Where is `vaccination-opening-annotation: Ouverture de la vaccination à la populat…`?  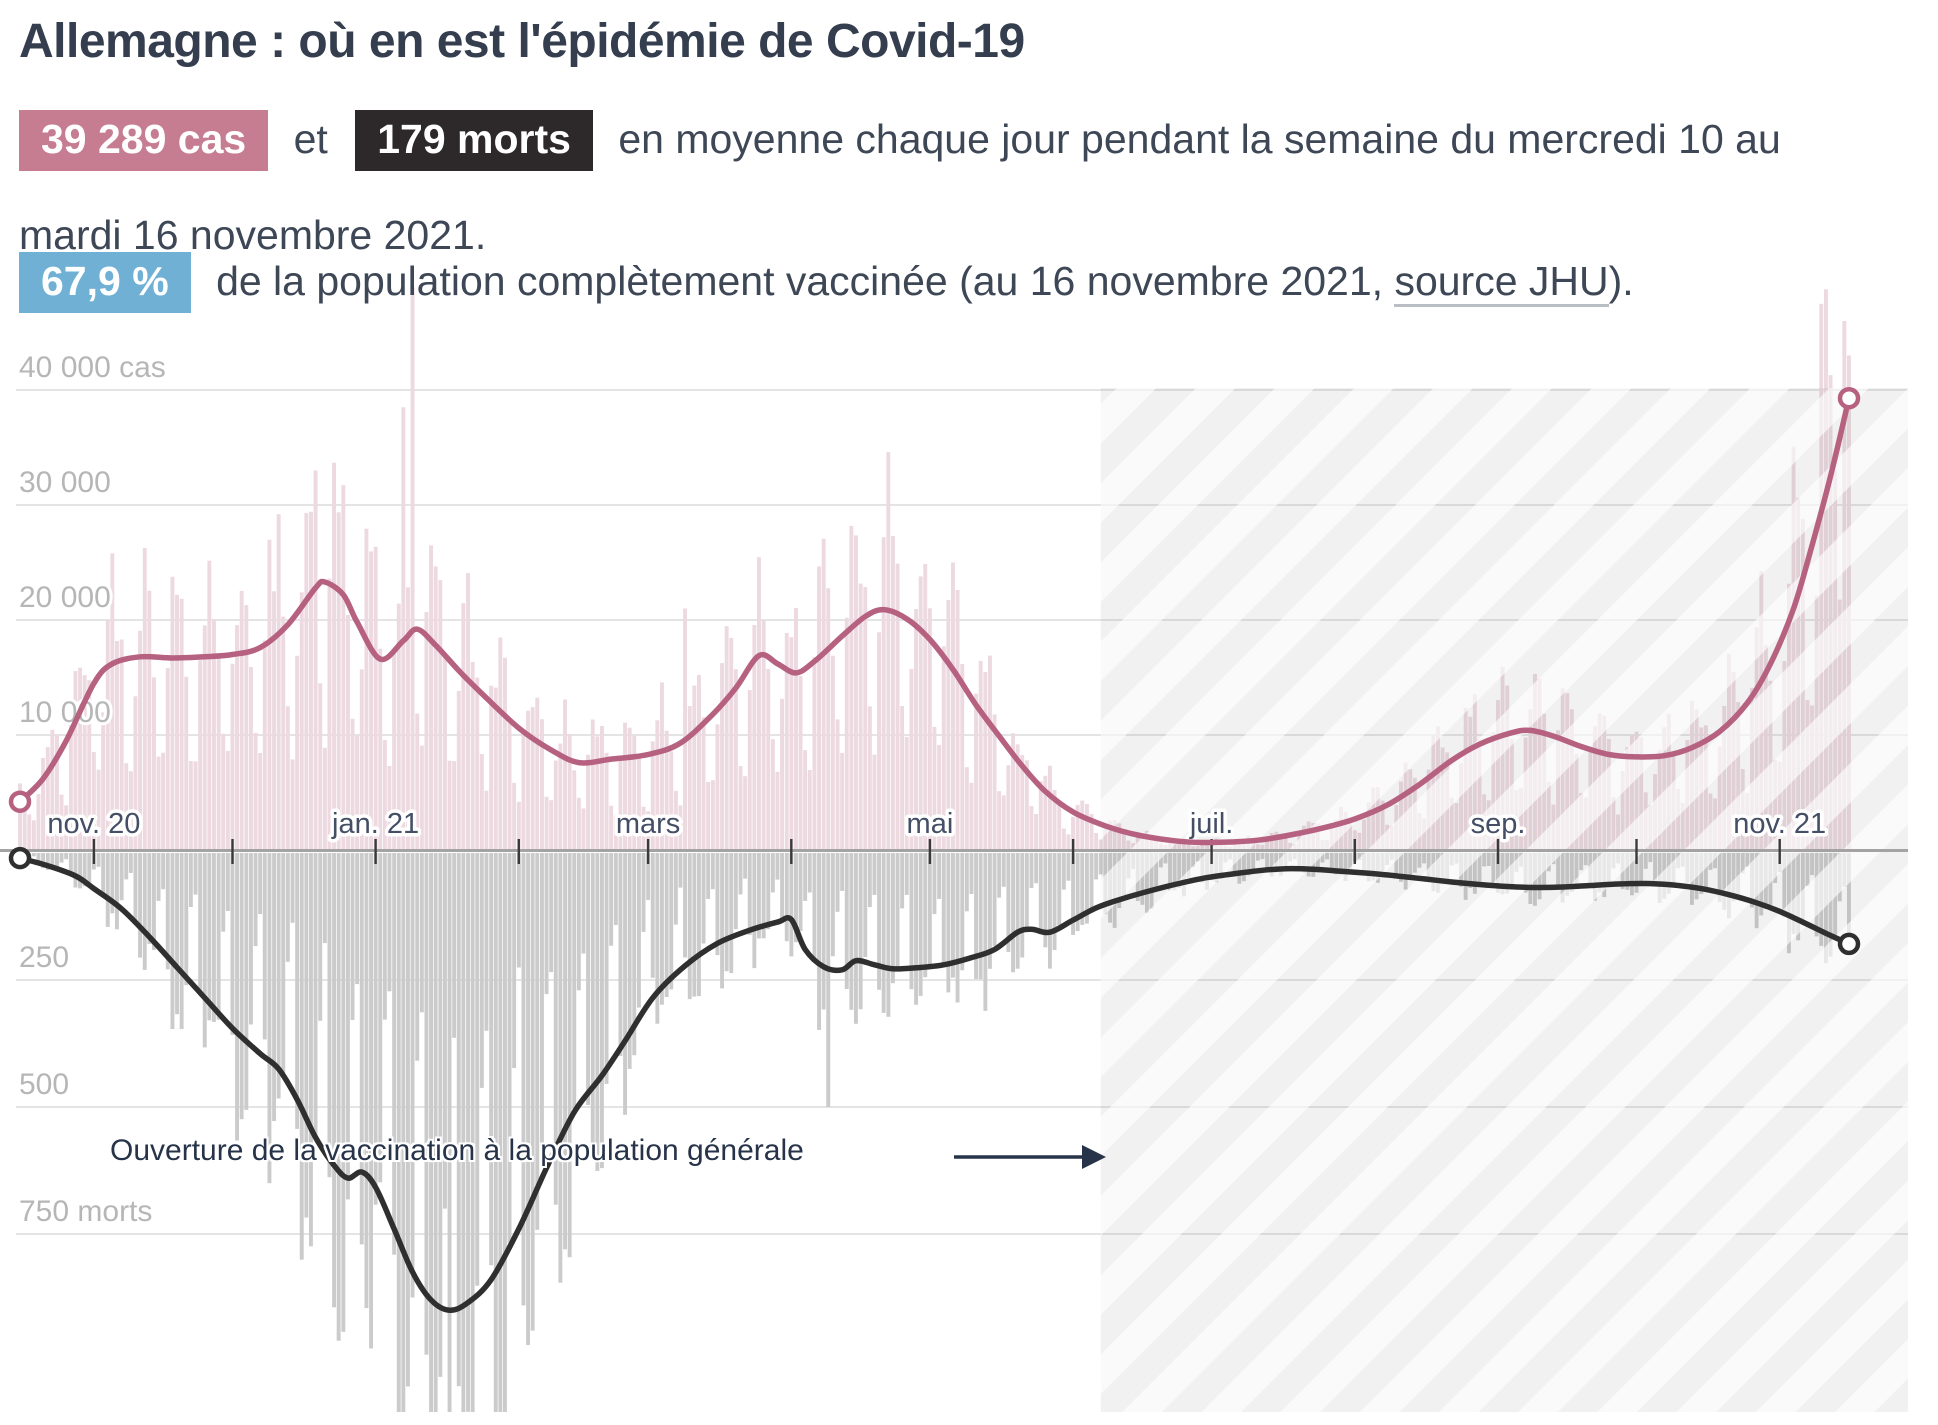
vaccination-opening-annotation: Ouverture de la vaccination à la populat… is located at coordinates (457, 1150).